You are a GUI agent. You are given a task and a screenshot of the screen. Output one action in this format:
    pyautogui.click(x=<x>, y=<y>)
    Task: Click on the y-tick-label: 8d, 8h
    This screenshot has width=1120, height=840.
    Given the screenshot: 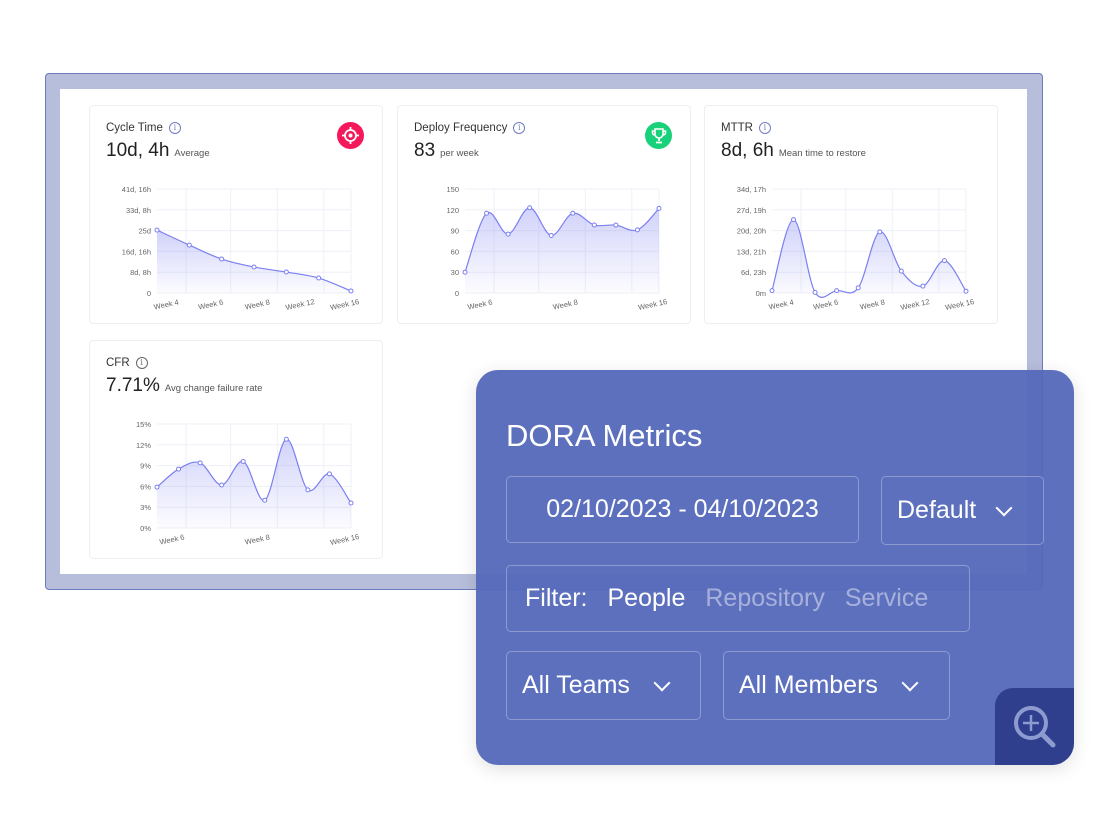 What is the action you would take?
    pyautogui.click(x=140, y=272)
    